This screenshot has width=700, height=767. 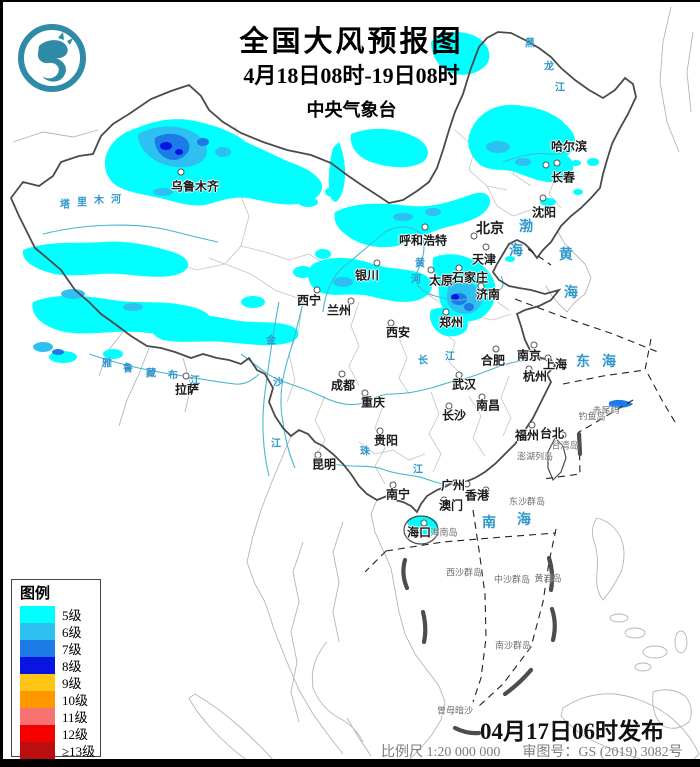 What do you see at coordinates (35, 594) in the screenshot?
I see `legend-title: 图例` at bounding box center [35, 594].